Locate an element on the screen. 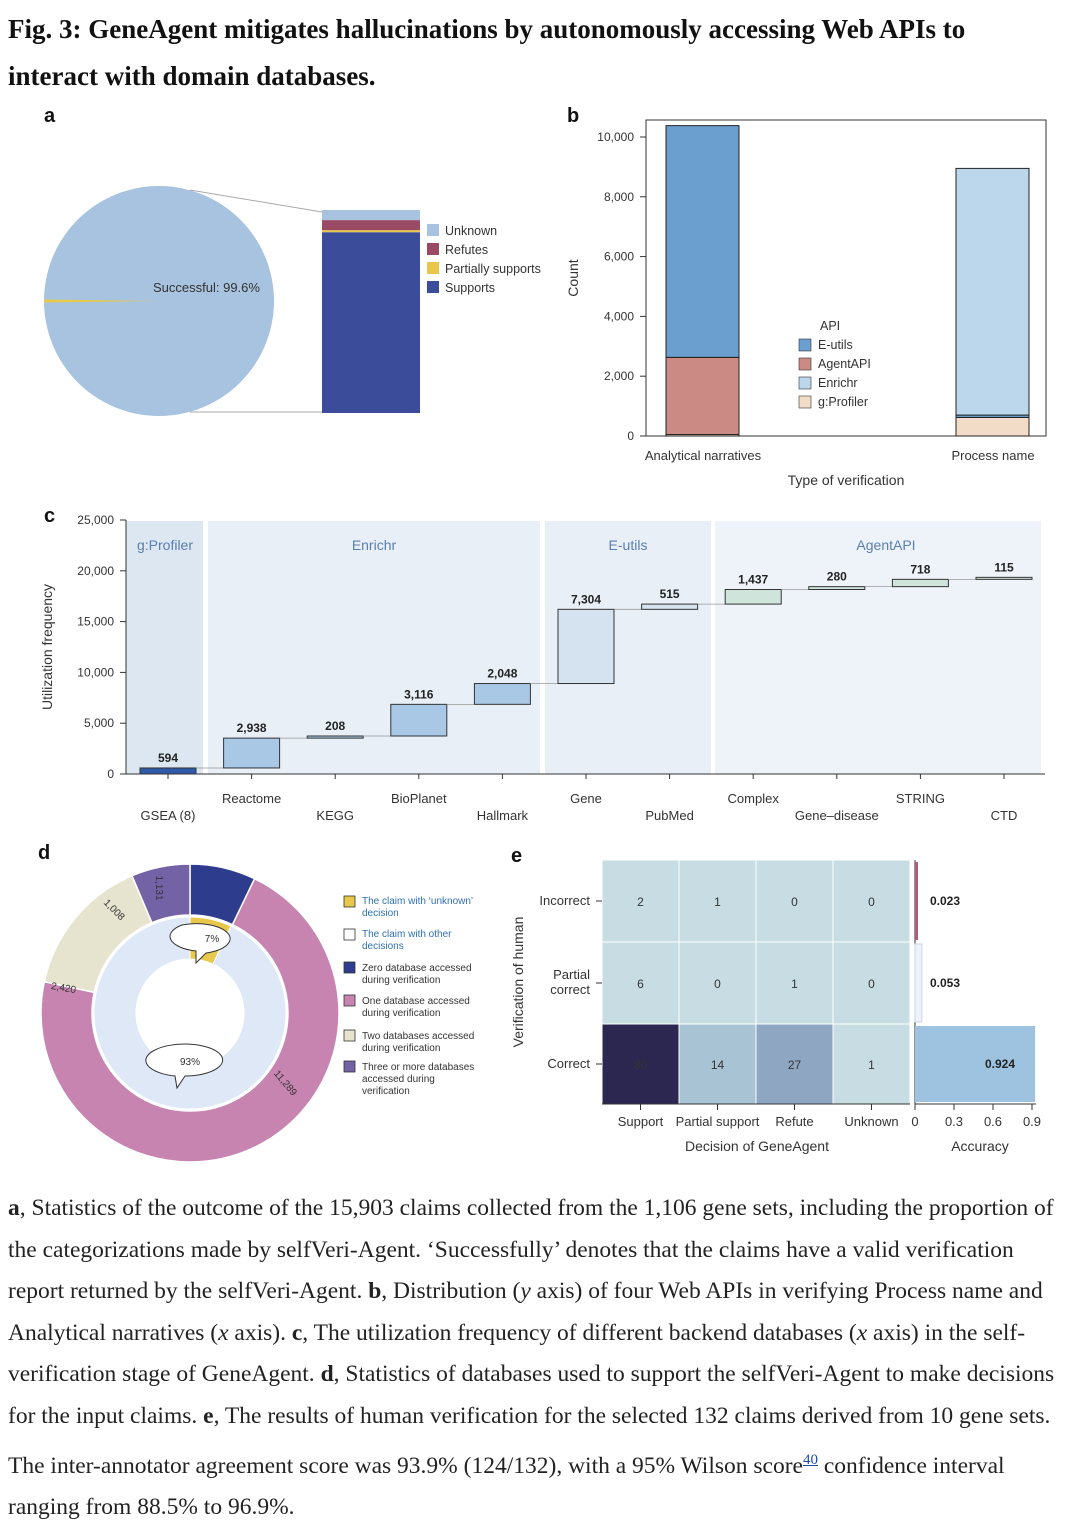 This screenshot has width=1080, height=1529. bar-b-agentapi is located at coordinates (702, 396).